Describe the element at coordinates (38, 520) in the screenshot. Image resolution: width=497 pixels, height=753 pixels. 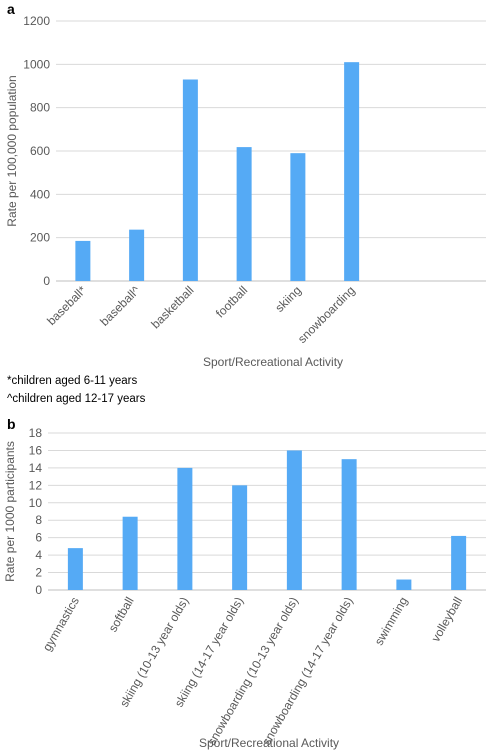
I see `y-tick-label: 8` at that location.